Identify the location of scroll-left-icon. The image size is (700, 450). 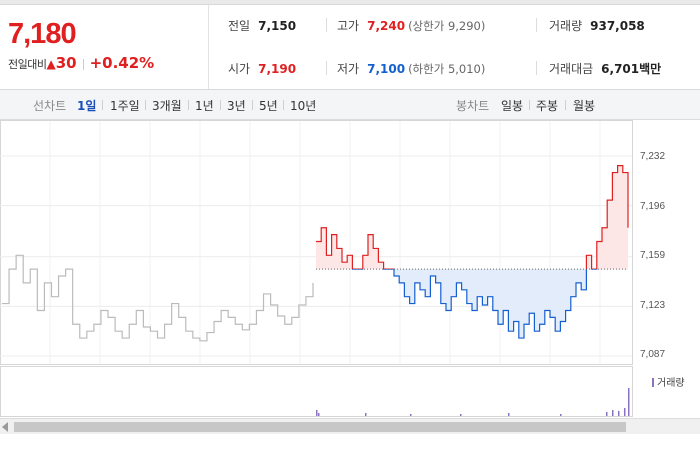
(5, 427).